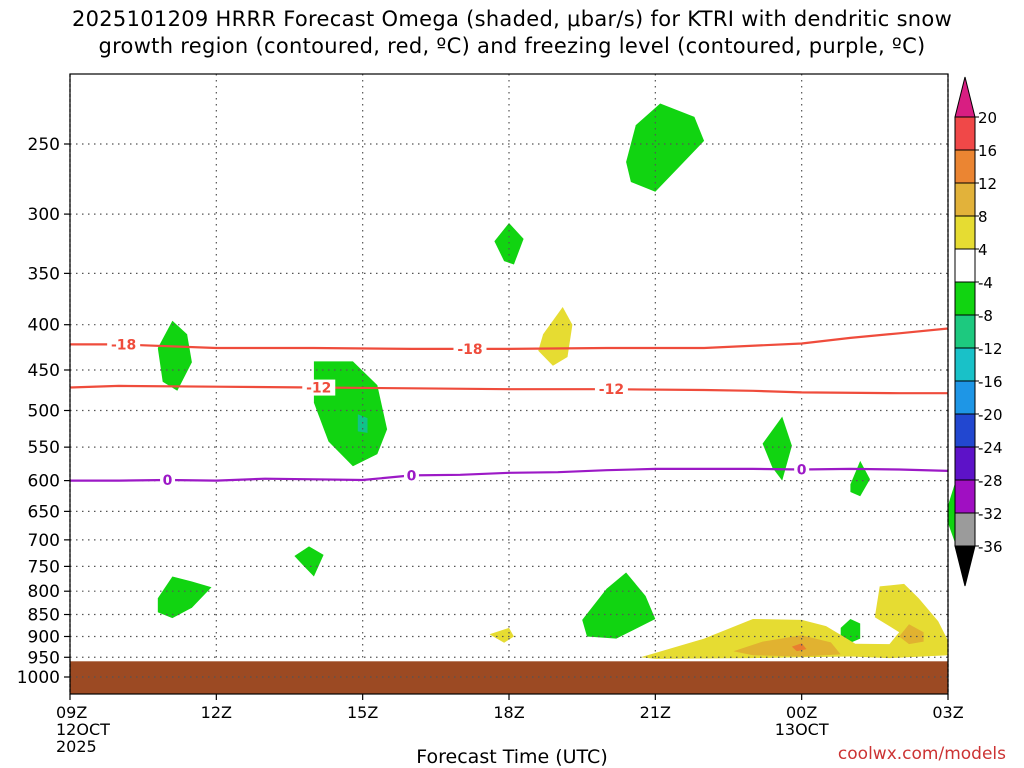 This screenshot has height=768, width=1024. I want to click on colorbar-label-11: -28, so click(990, 481).